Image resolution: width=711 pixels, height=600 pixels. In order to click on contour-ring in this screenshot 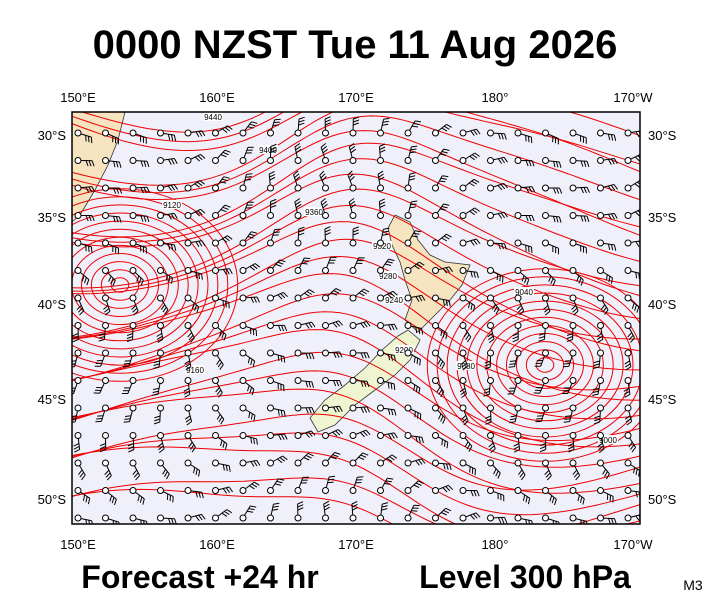, I will do `click(120, 285)`.